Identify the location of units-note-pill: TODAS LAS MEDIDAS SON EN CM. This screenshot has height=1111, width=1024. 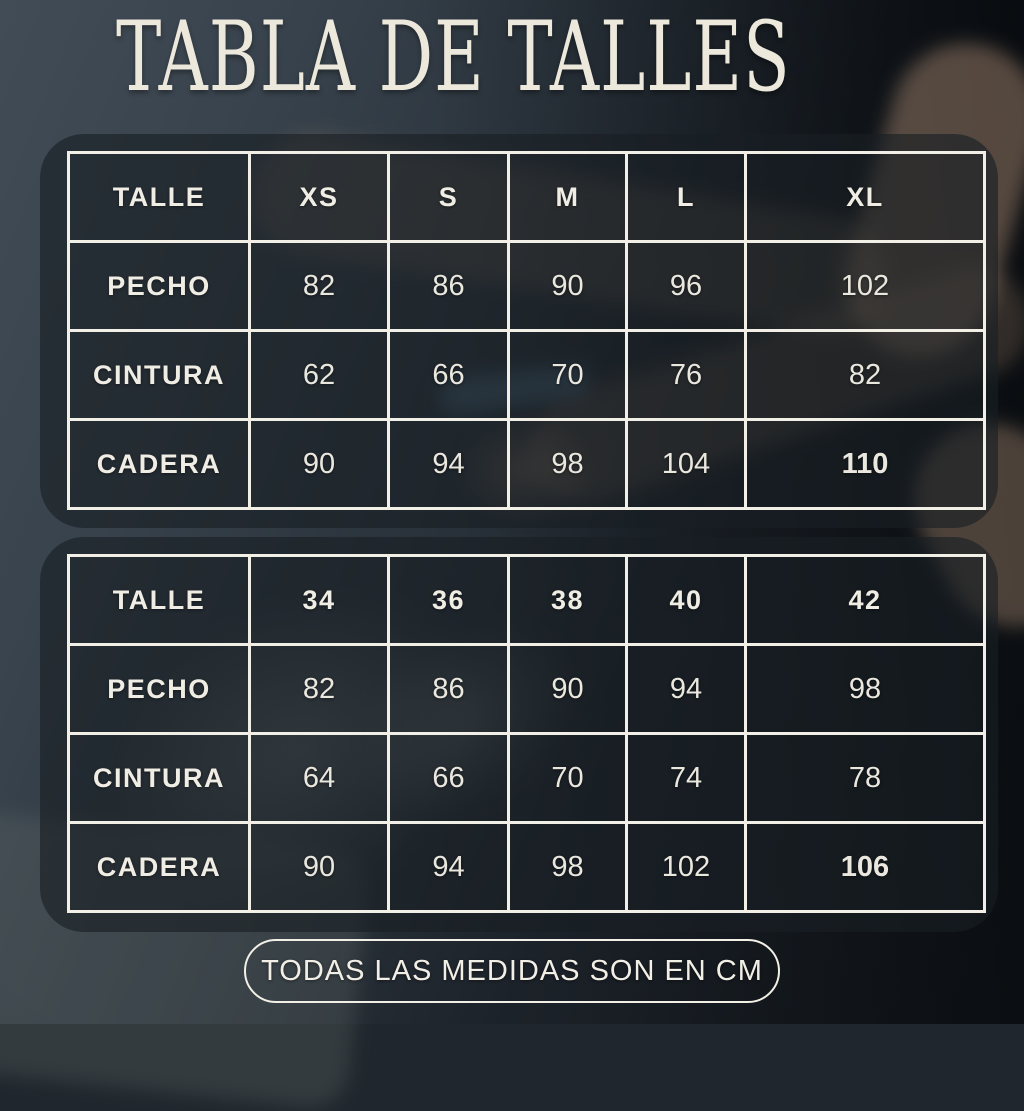
(512, 971).